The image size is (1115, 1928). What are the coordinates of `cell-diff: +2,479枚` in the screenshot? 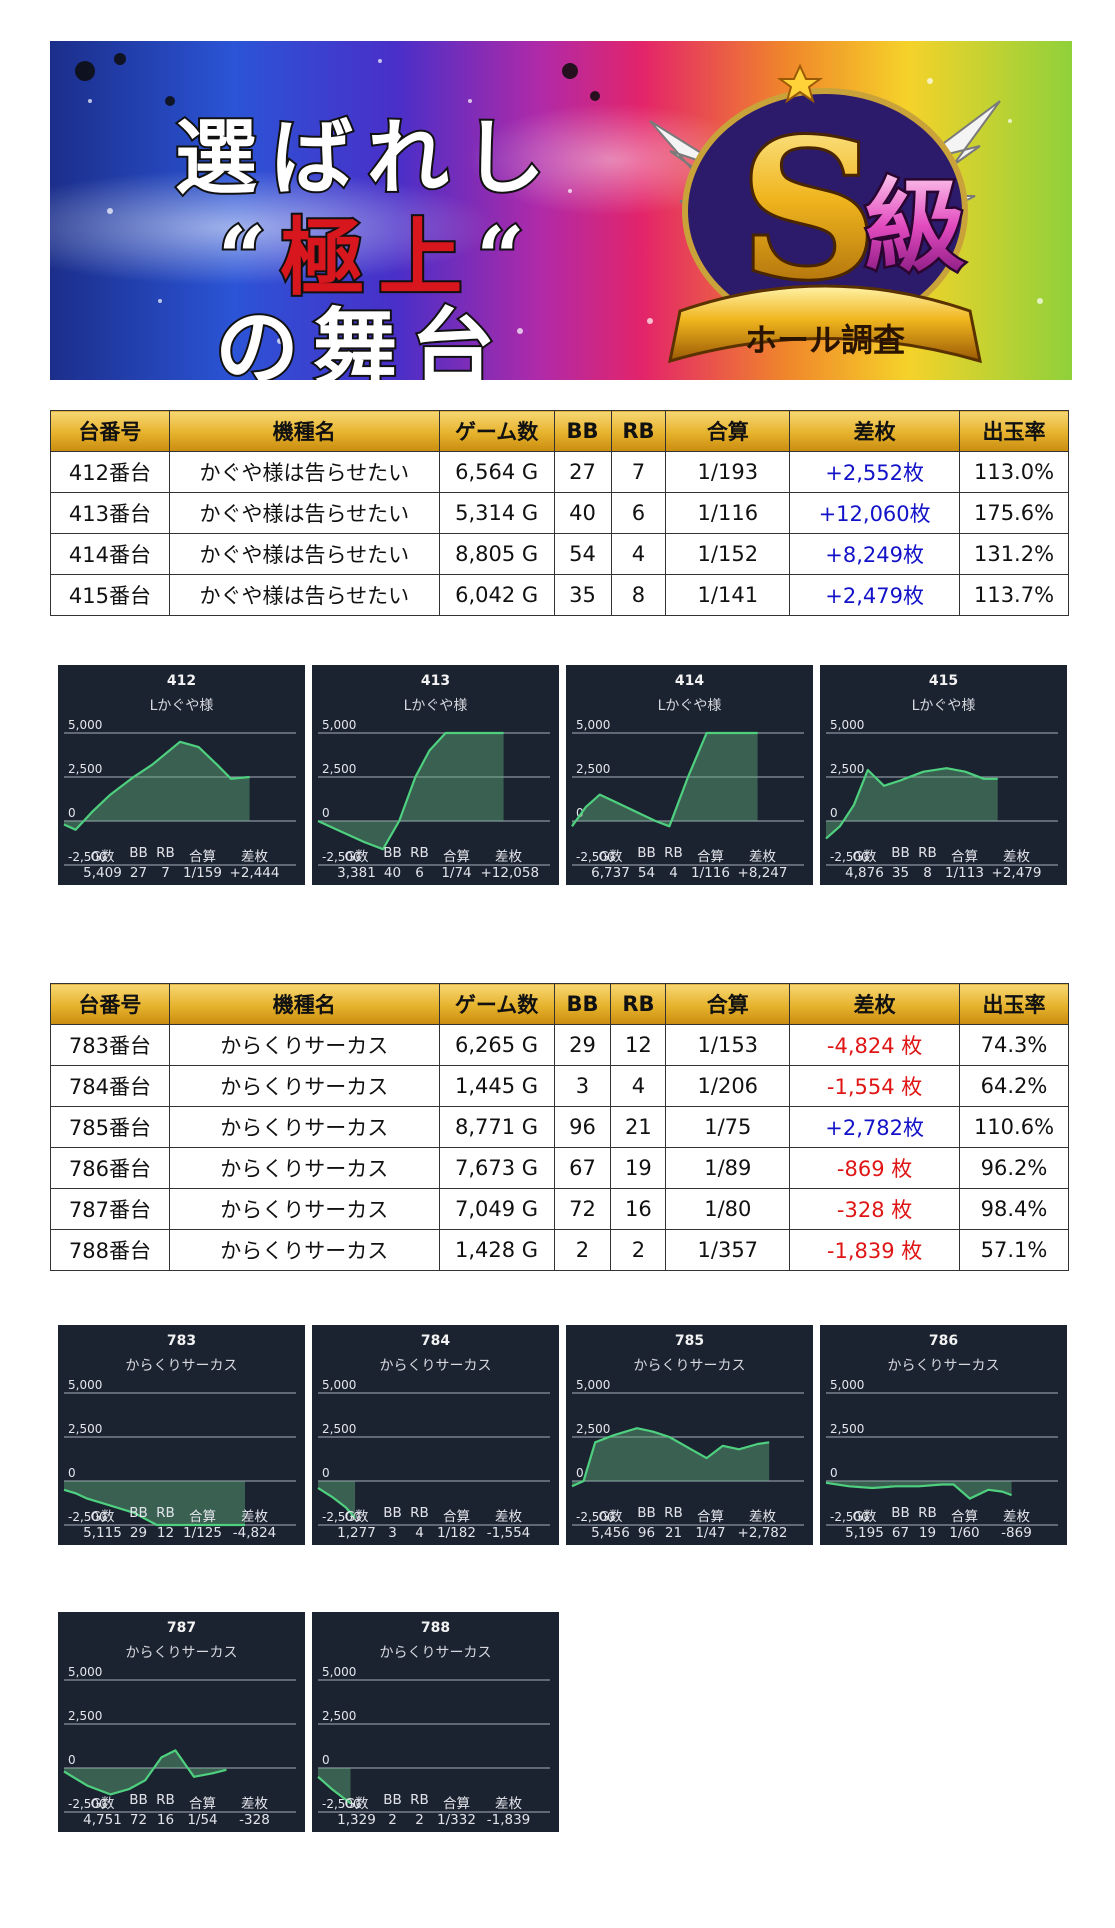 It's located at (875, 595).